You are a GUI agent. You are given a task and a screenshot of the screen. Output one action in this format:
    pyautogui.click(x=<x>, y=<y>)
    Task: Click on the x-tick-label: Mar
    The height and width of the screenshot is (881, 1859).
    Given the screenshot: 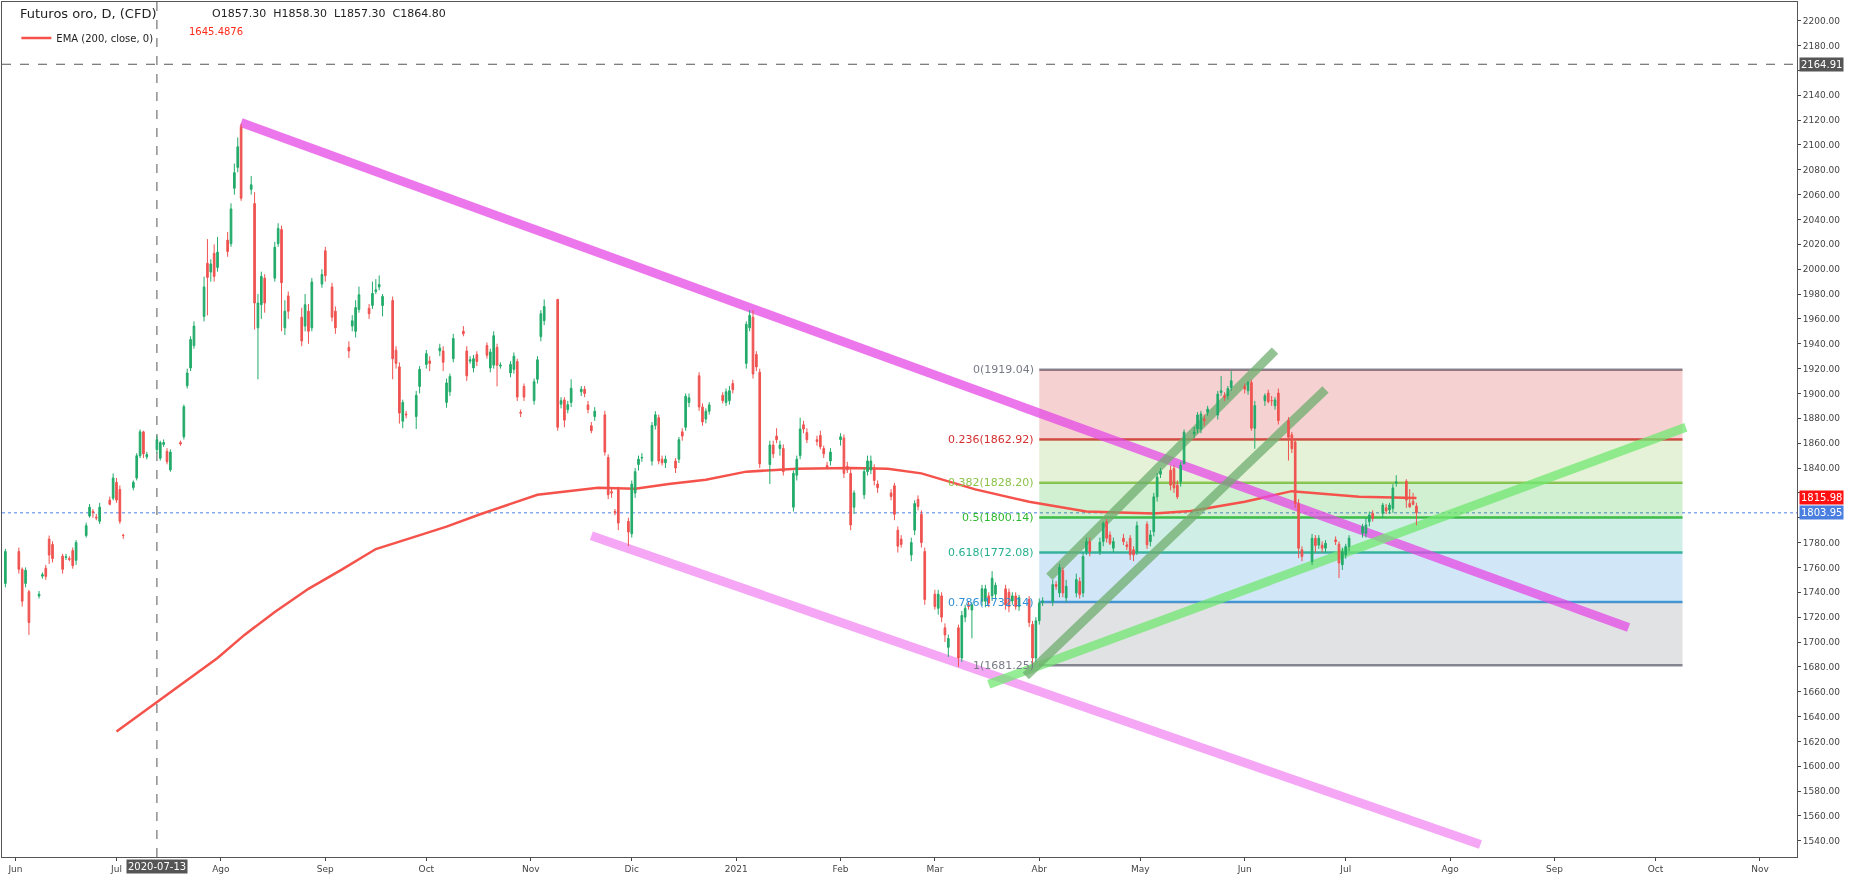 What is the action you would take?
    pyautogui.click(x=935, y=868)
    